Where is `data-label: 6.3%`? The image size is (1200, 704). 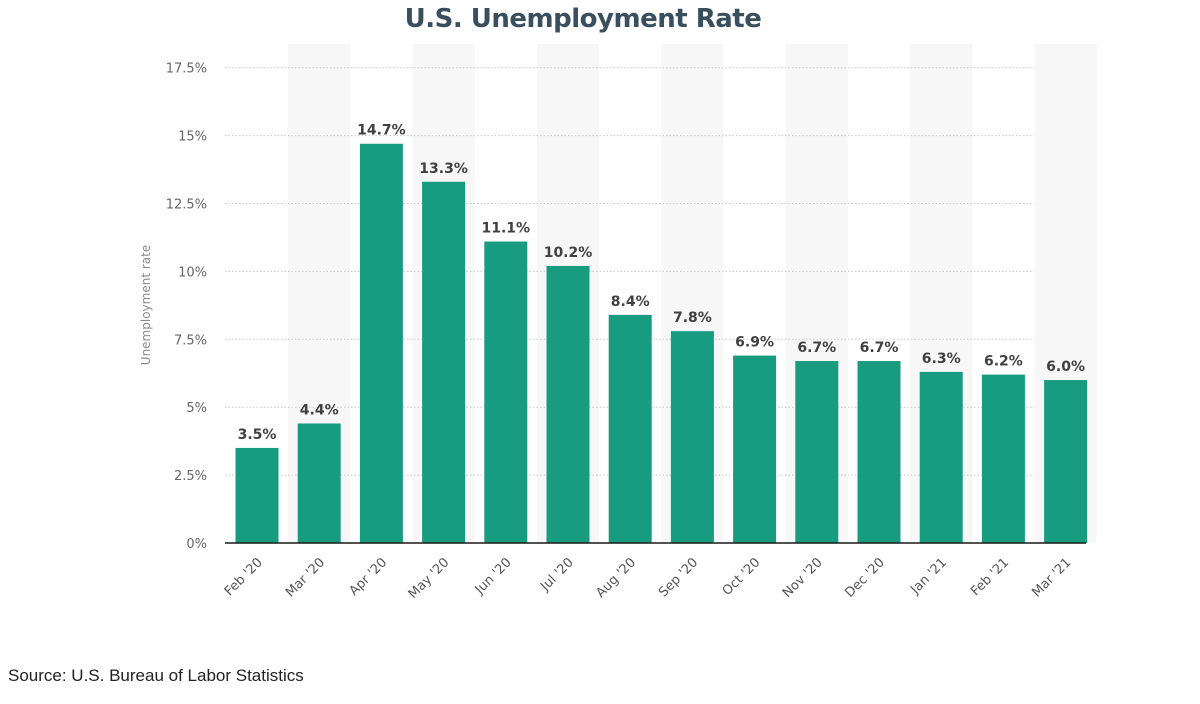 data-label: 6.3% is located at coordinates (941, 359).